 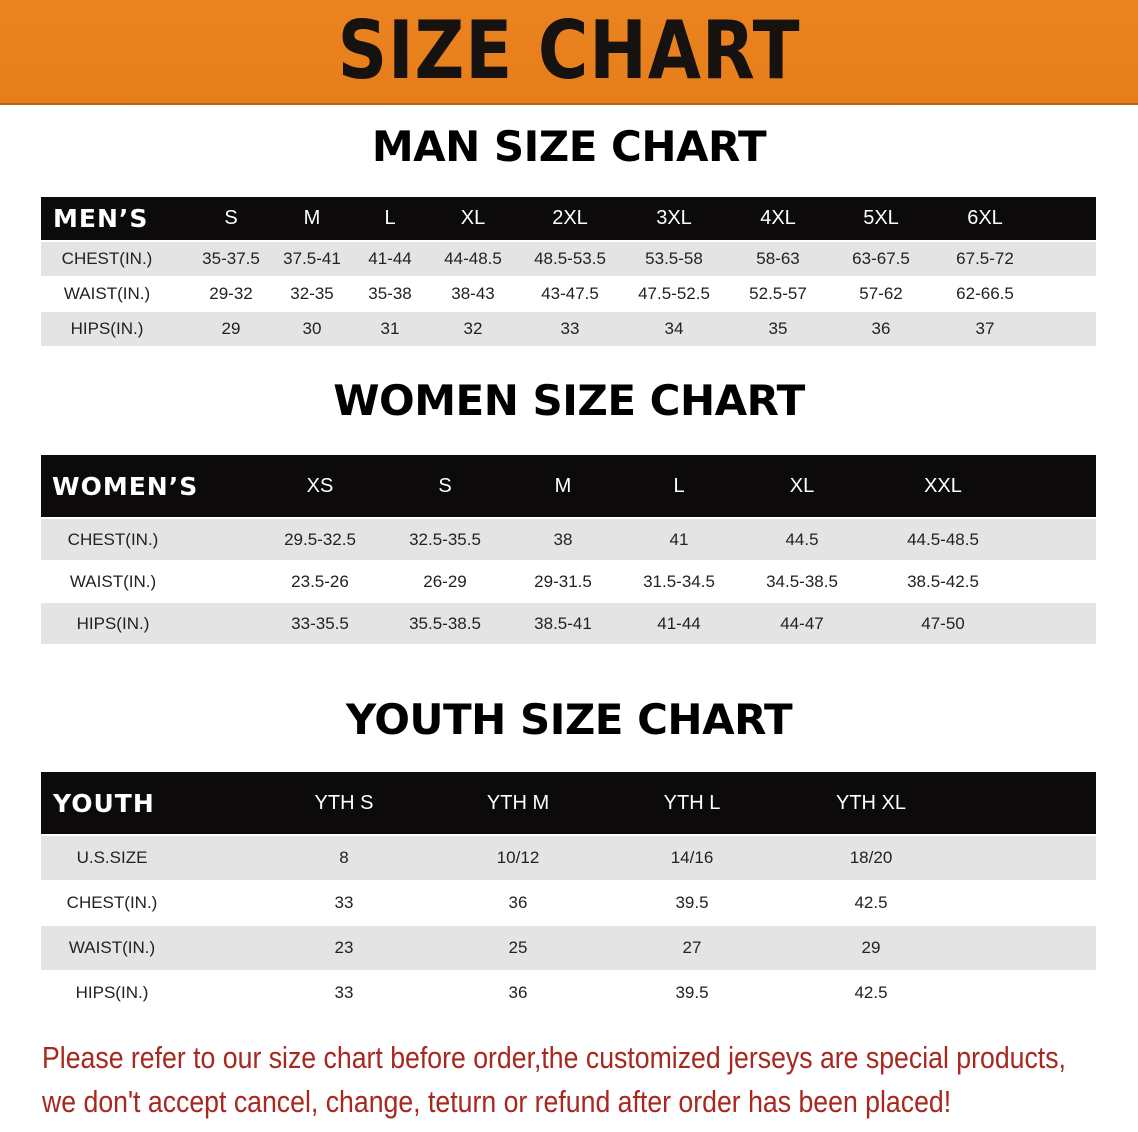 I want to click on measurement-cell: 31, so click(x=390, y=328).